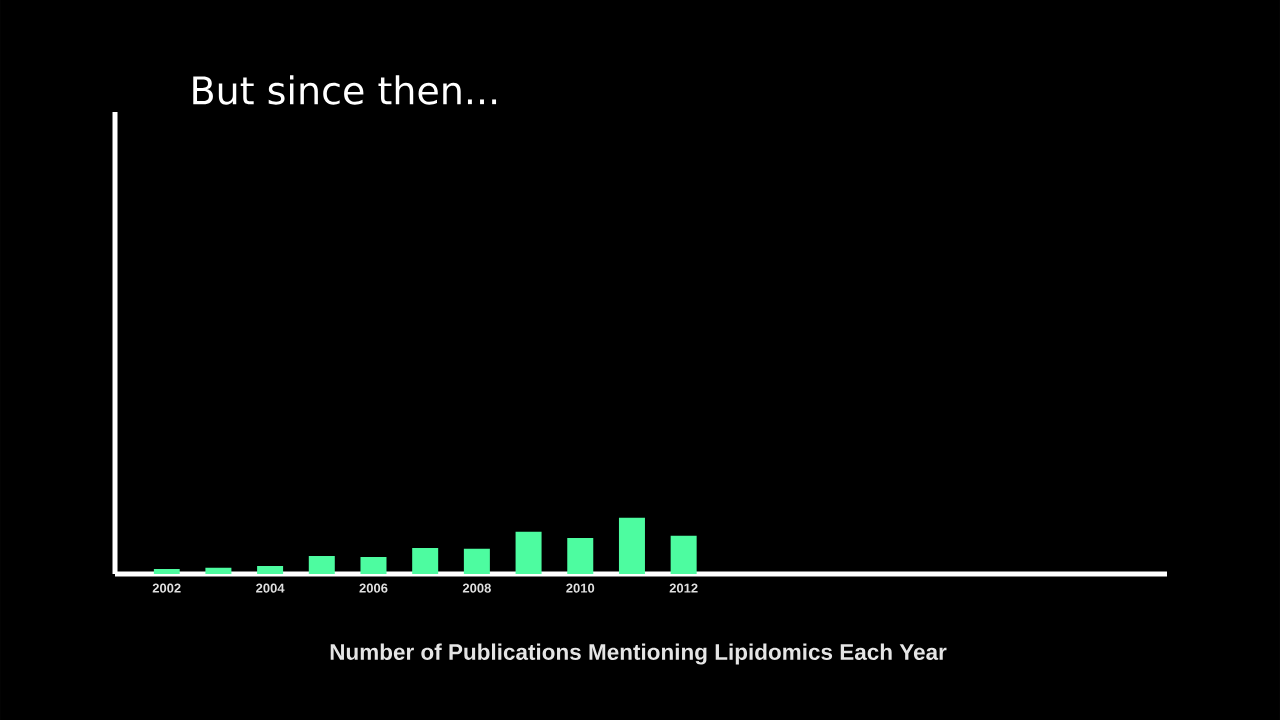 Image resolution: width=1280 pixels, height=720 pixels. I want to click on x-axis-title: Number of Publications Mentioning Lipidomics Each Year, so click(638, 654).